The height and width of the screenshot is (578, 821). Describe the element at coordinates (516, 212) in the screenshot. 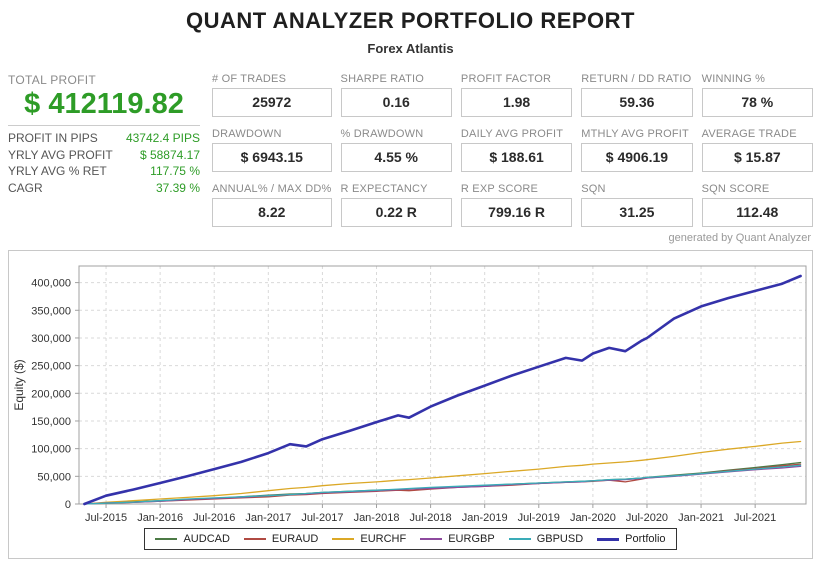

I see `stat-value: 799.16 R` at that location.